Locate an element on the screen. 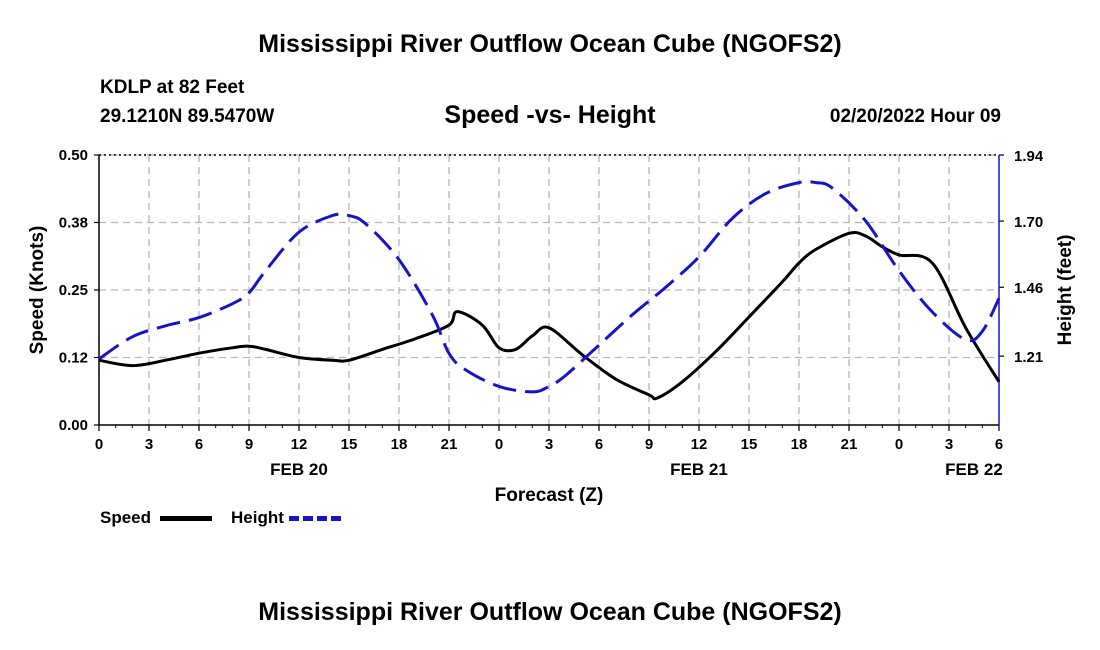  y2-tick-label: 1.46 is located at coordinates (1028, 288).